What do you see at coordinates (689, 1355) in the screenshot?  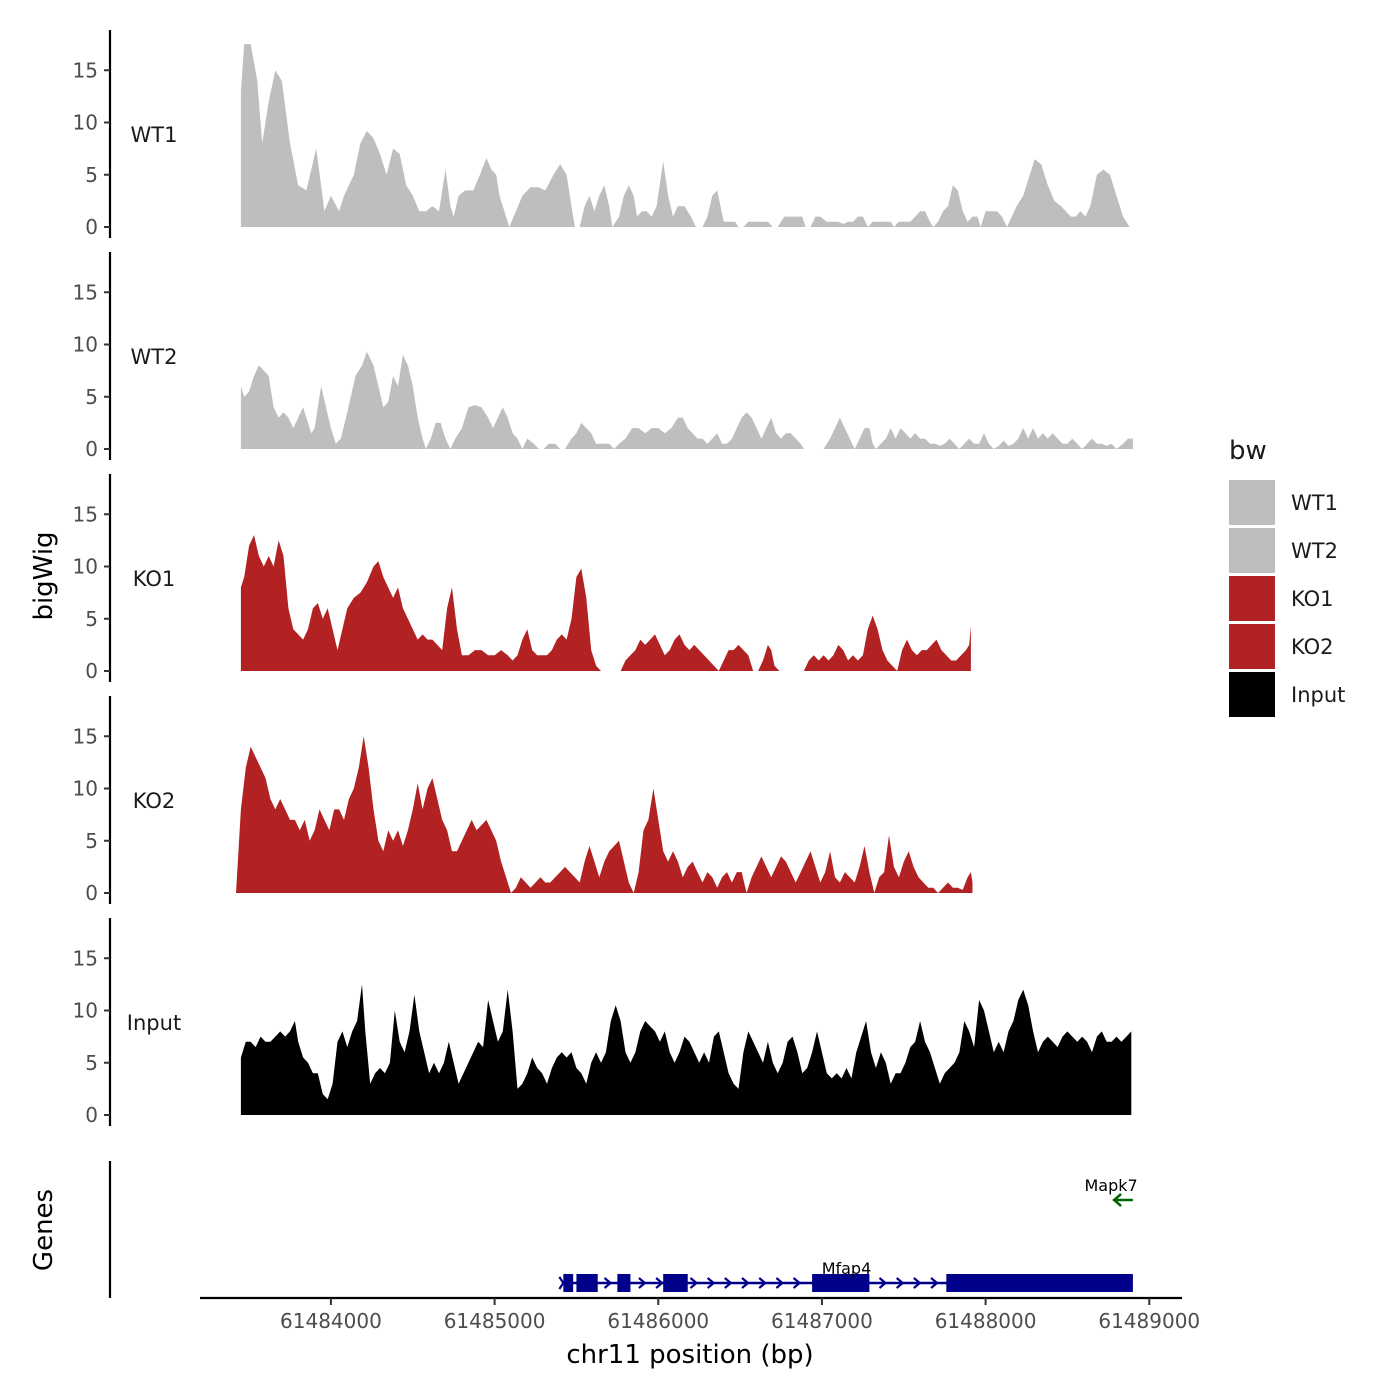 I see `x-axis-title: chr11 position (bp)` at bounding box center [689, 1355].